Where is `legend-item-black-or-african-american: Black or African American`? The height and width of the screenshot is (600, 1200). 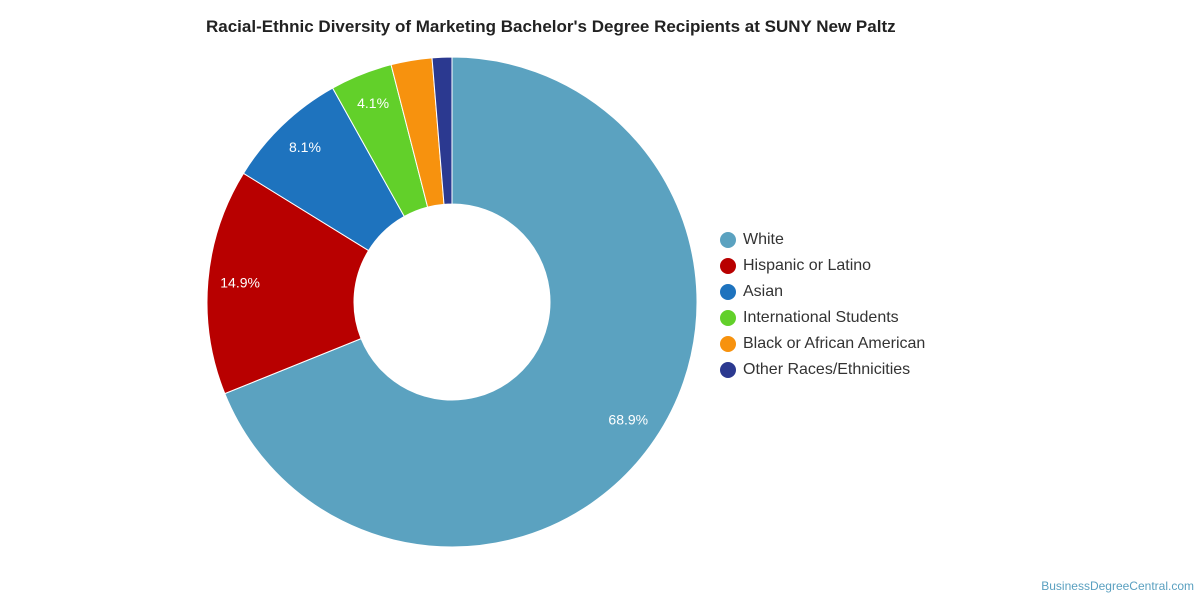
legend-item-black-or-african-american: Black or African American is located at coordinates (822, 344).